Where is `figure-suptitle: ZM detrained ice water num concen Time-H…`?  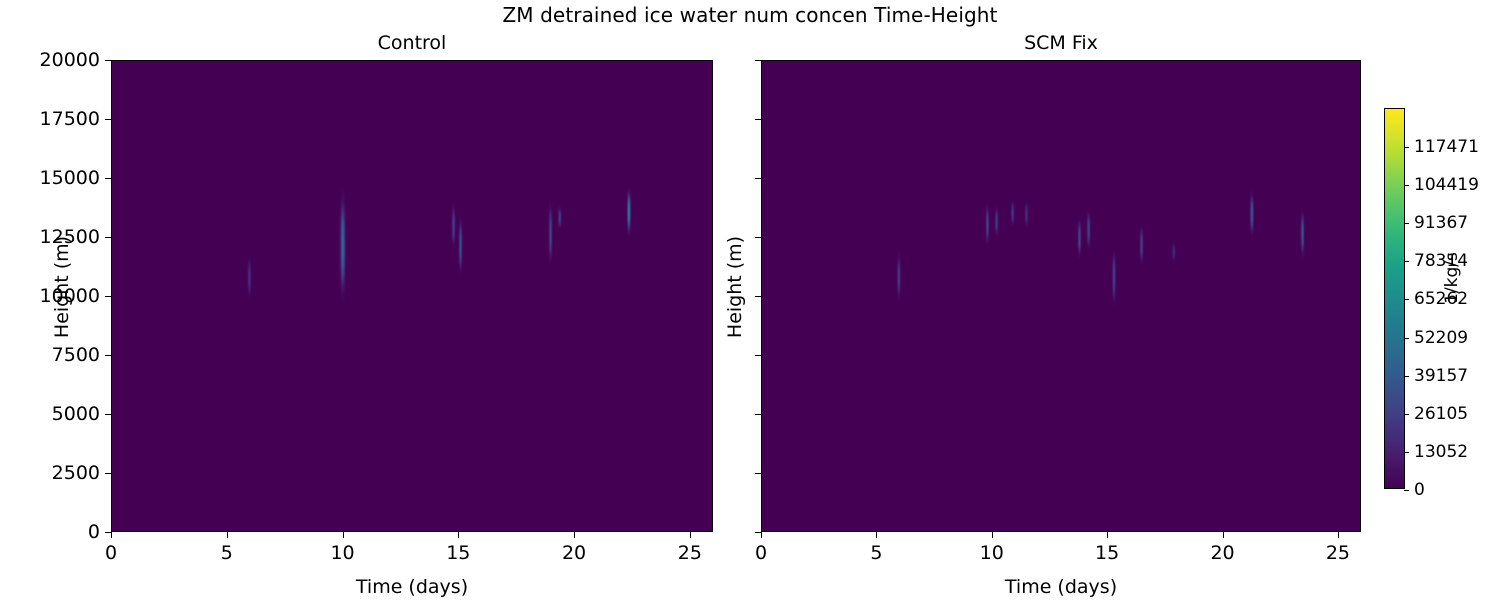 figure-suptitle: ZM detrained ice water num concen Time-H… is located at coordinates (750, 15).